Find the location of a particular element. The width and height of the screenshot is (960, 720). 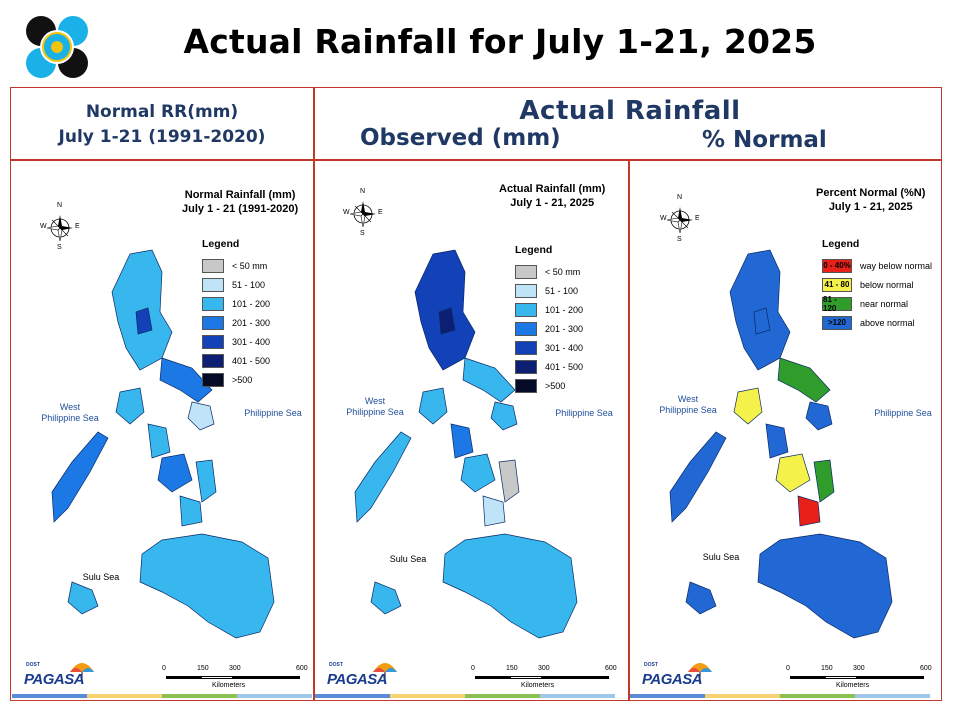

map-title-percent-line2: July 1 - 21, 2025 is located at coordinates (870, 207).